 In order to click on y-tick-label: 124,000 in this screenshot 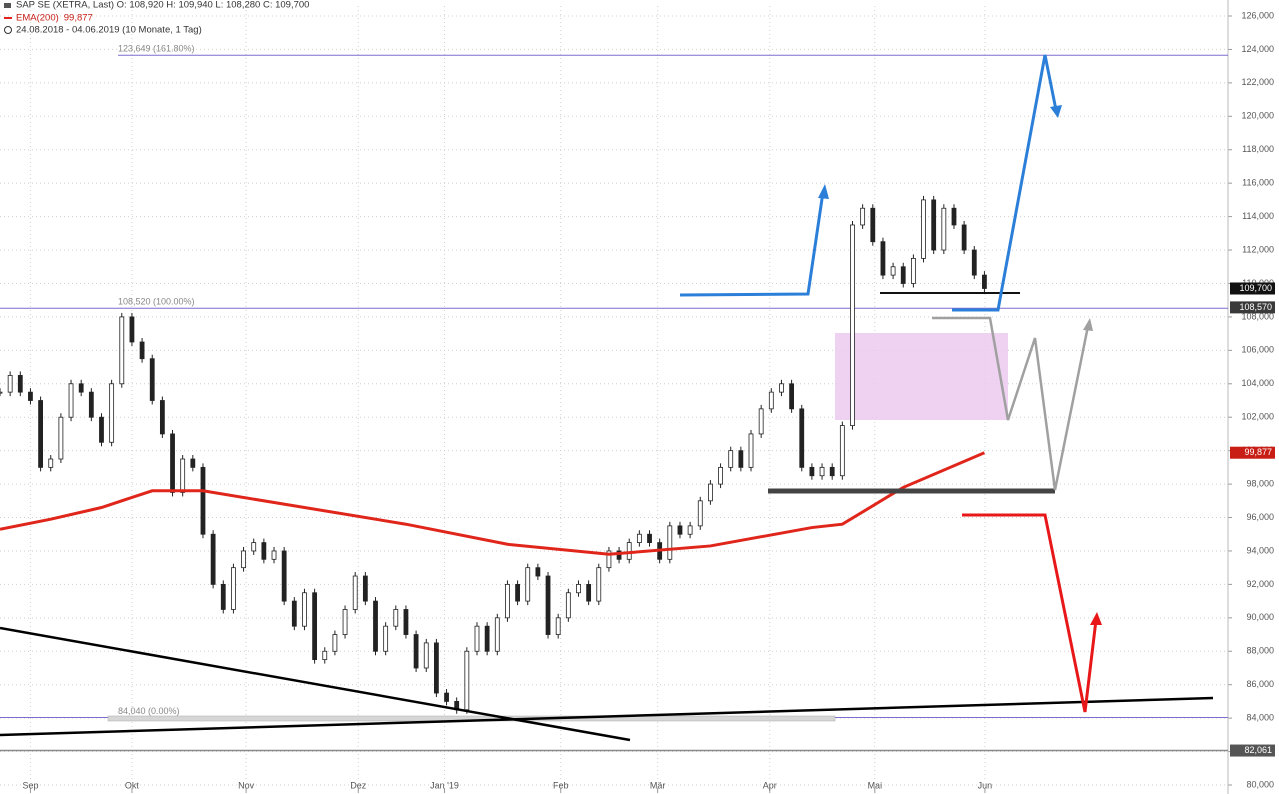, I will do `click(1257, 49)`.